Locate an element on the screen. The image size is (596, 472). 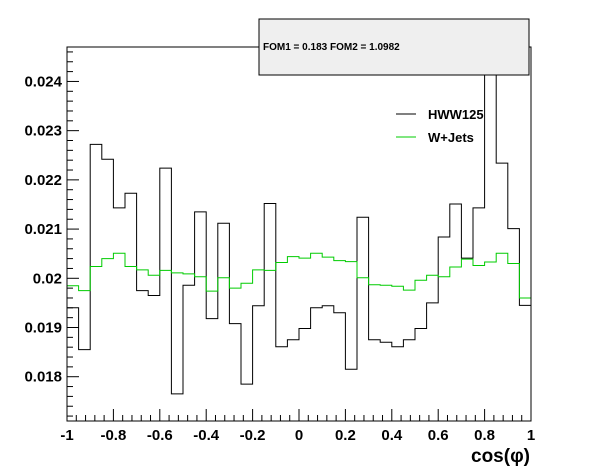
y-tick-label: 0.021 is located at coordinates (43, 229).